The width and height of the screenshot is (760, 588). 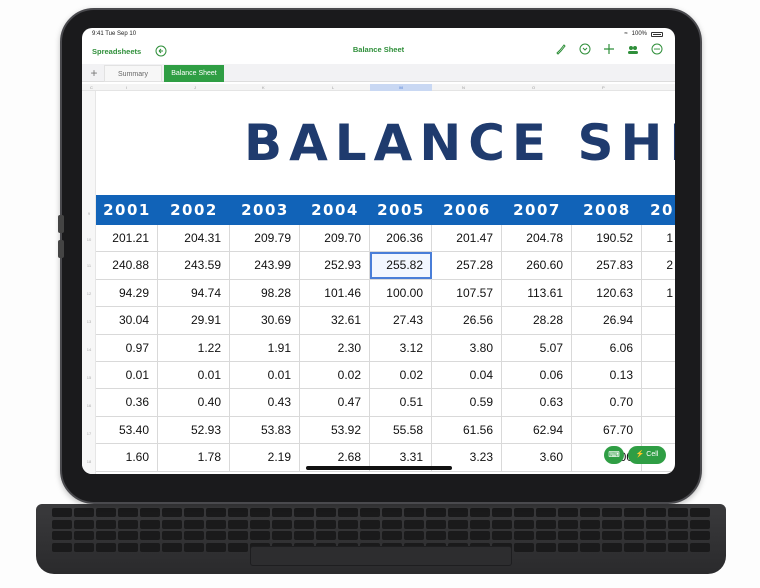 What do you see at coordinates (127, 238) in the screenshot?
I see `table-cell: 201.21` at bounding box center [127, 238].